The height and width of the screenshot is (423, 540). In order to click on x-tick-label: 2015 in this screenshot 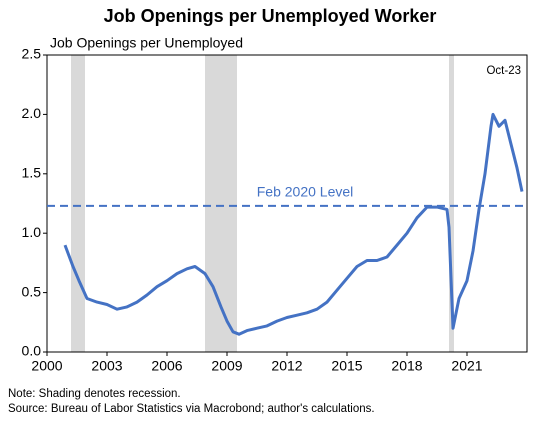, I will do `click(346, 366)`.